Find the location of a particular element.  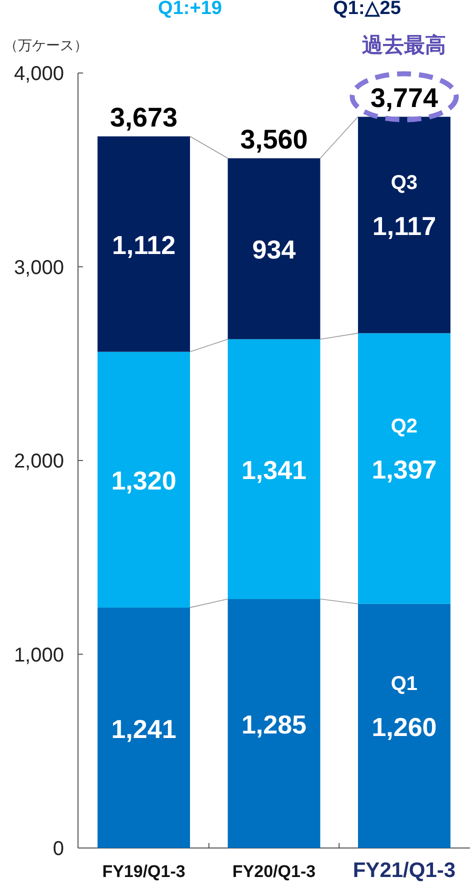

data-label: 1,320 is located at coordinates (143, 481).